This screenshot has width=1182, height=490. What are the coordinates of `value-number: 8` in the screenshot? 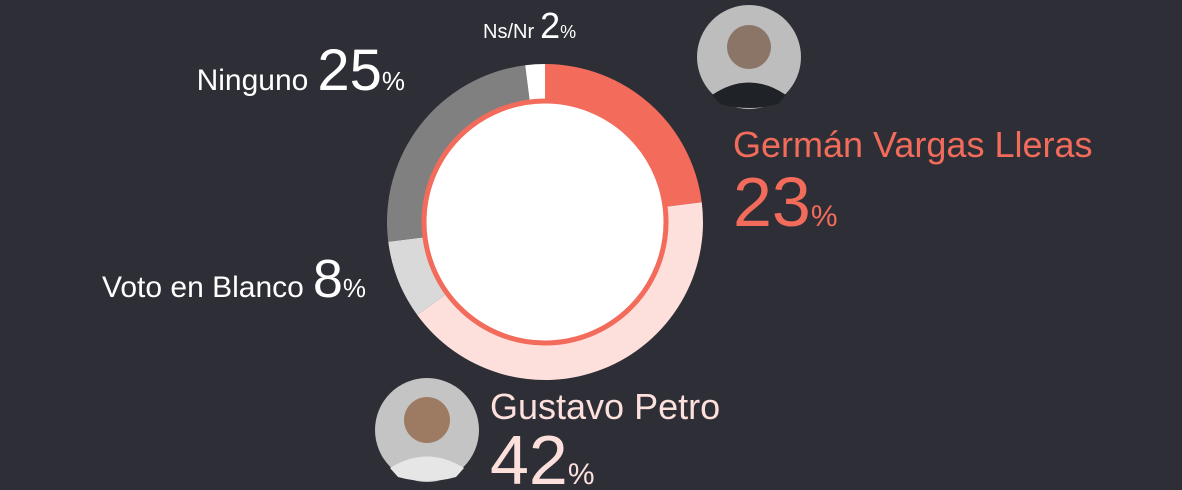 It's located at (328, 279).